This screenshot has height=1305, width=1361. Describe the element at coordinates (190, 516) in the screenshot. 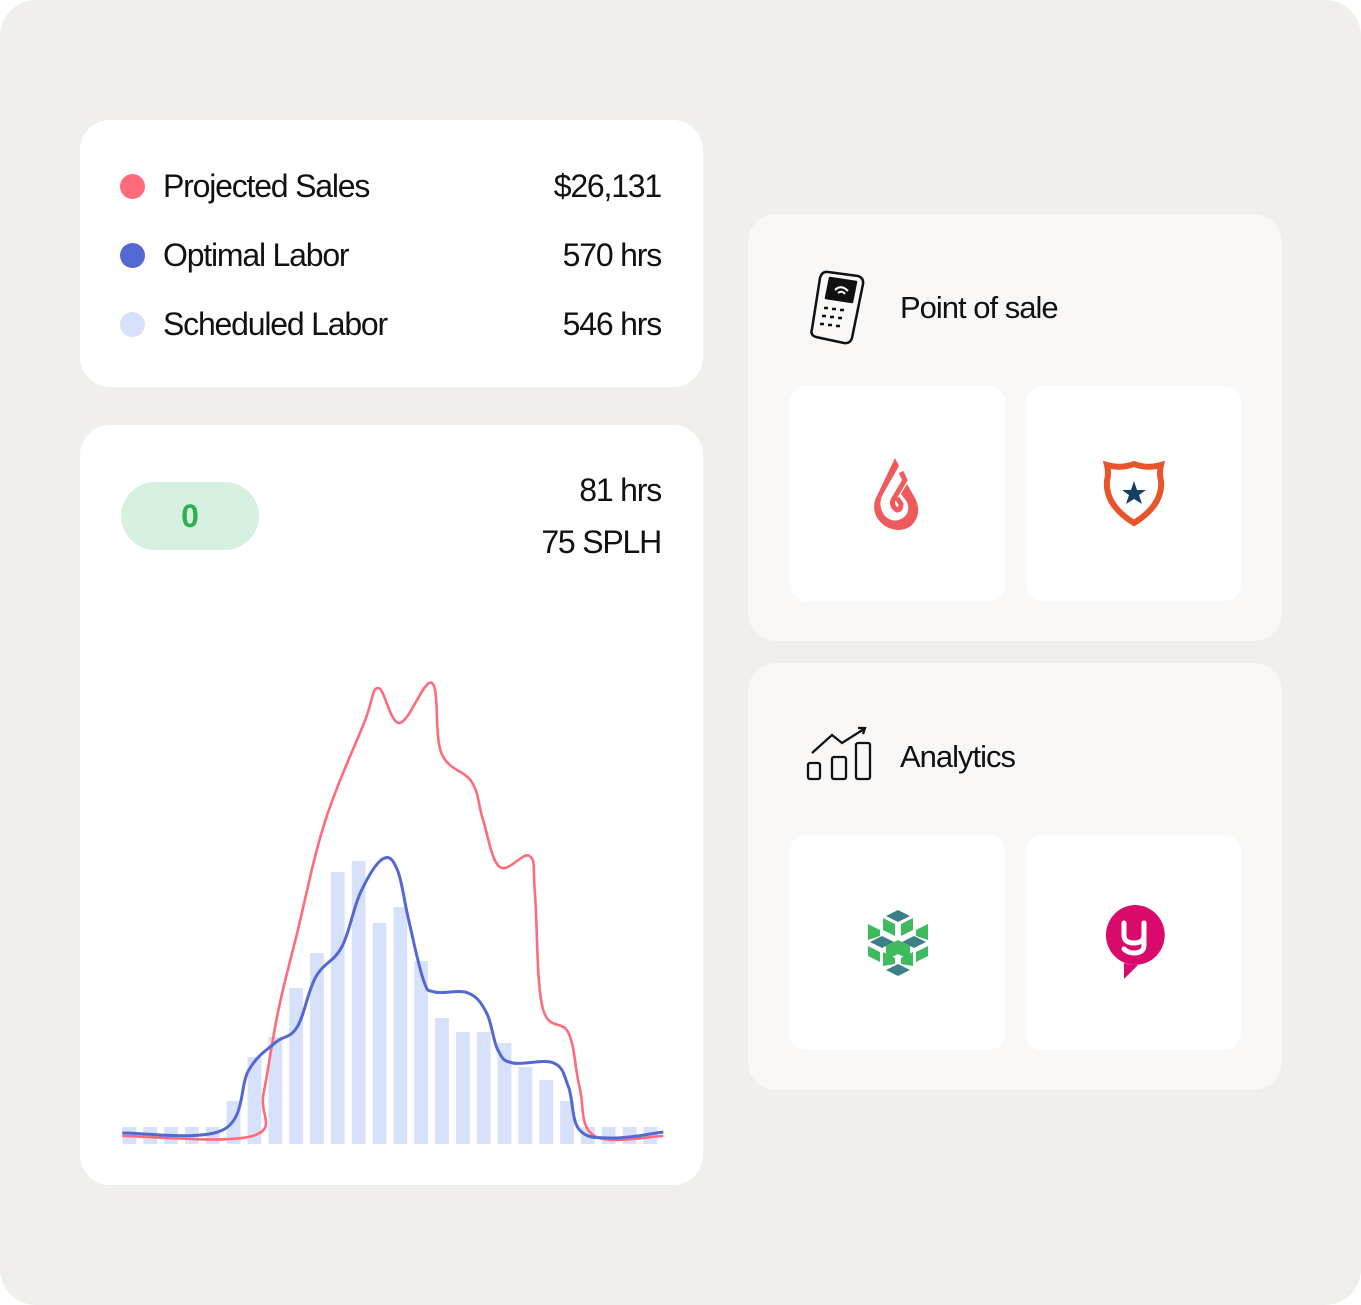

I see `variance-badge: 0` at that location.